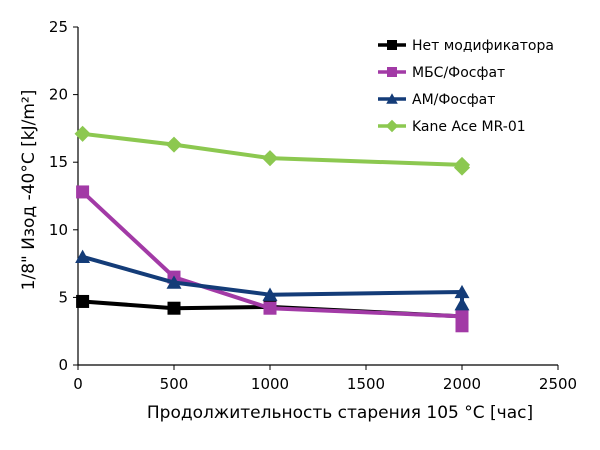  Describe the element at coordinates (58, 27) in the screenshot. I see `y-tick-label: 25` at that location.